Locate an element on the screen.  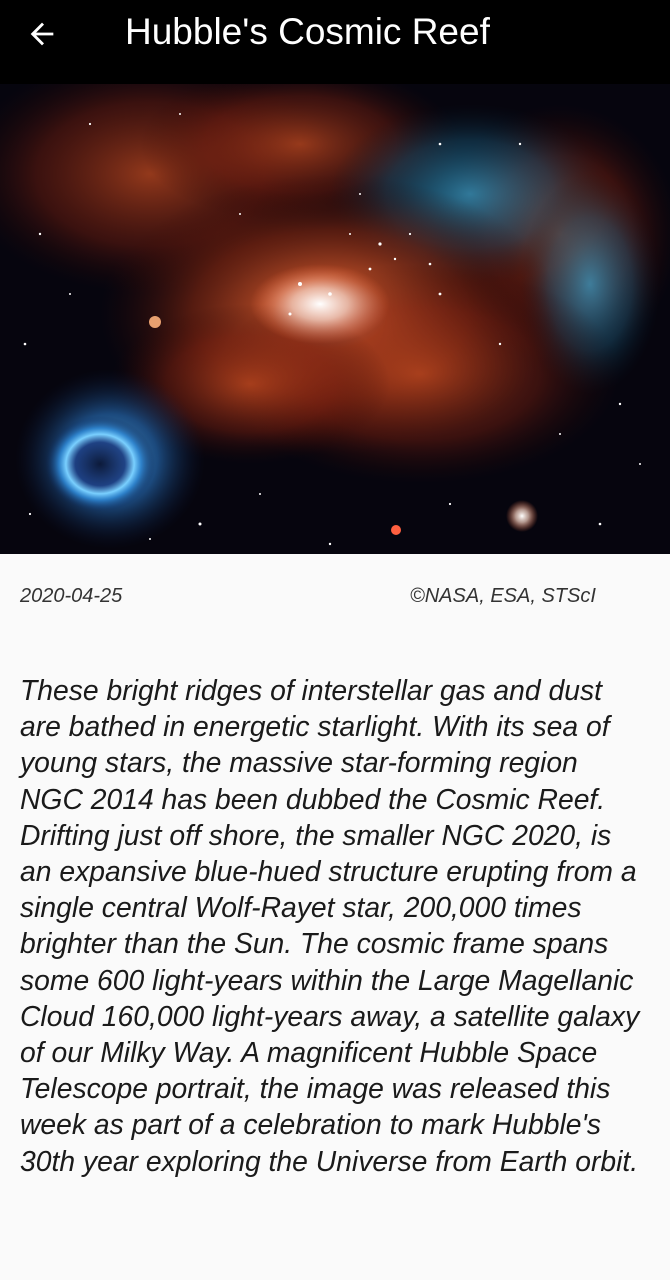
back-button is located at coordinates (42, 34).